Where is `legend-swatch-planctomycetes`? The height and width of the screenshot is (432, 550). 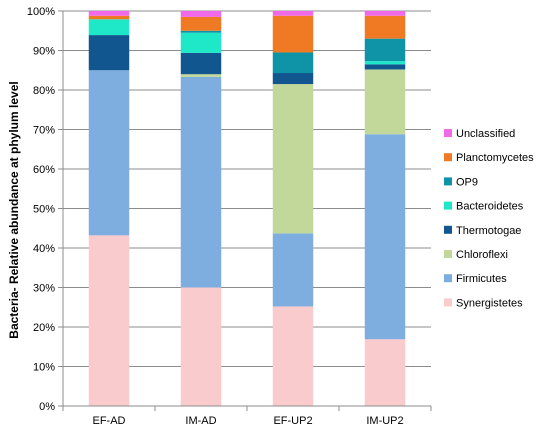
legend-swatch-planctomycetes is located at coordinates (448, 157).